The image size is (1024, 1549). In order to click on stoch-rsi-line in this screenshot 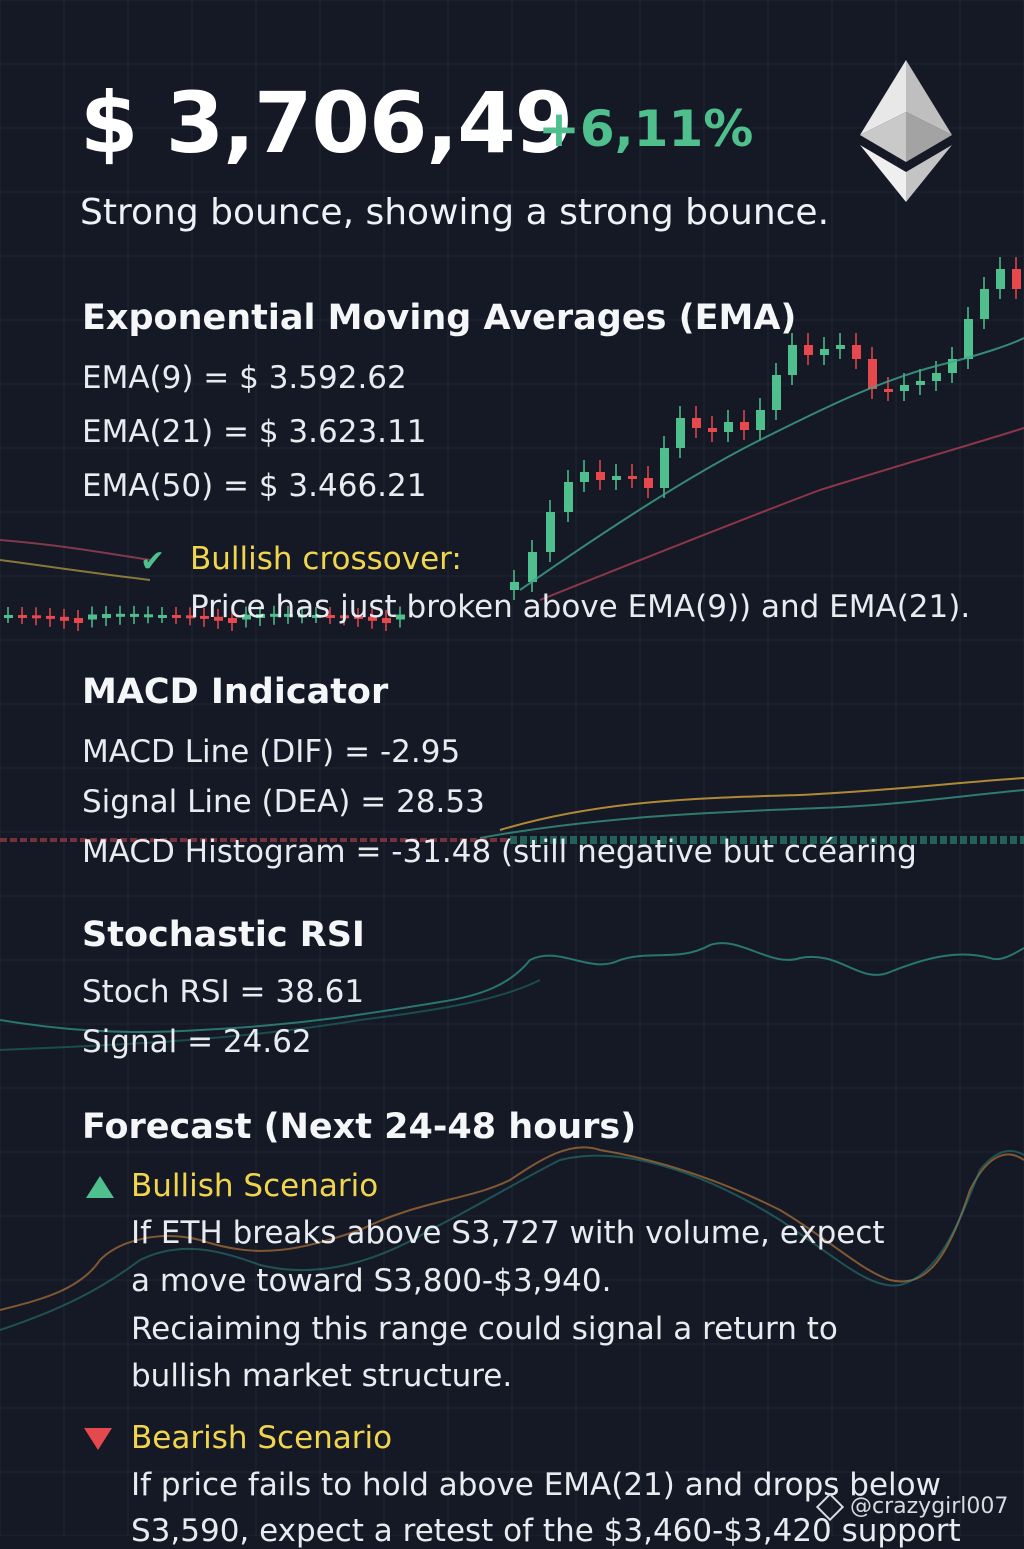, I will do `click(512, 987)`.